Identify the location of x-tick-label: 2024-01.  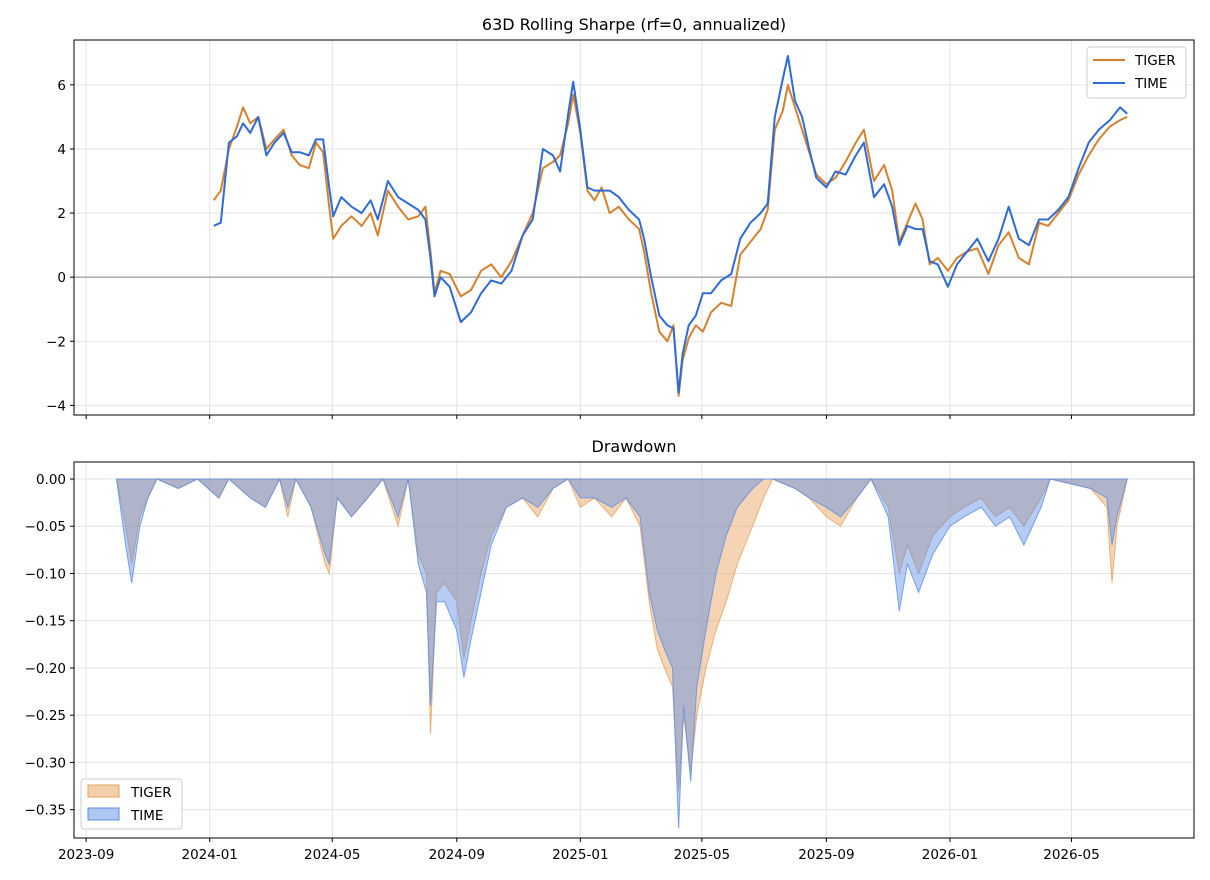
(209, 855).